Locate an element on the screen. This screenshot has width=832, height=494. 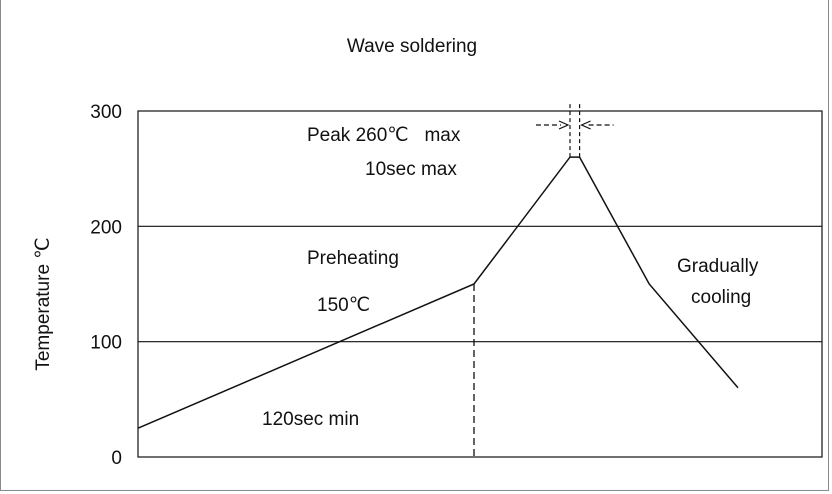
preheat-temp-annotation: 150℃ is located at coordinates (343, 305).